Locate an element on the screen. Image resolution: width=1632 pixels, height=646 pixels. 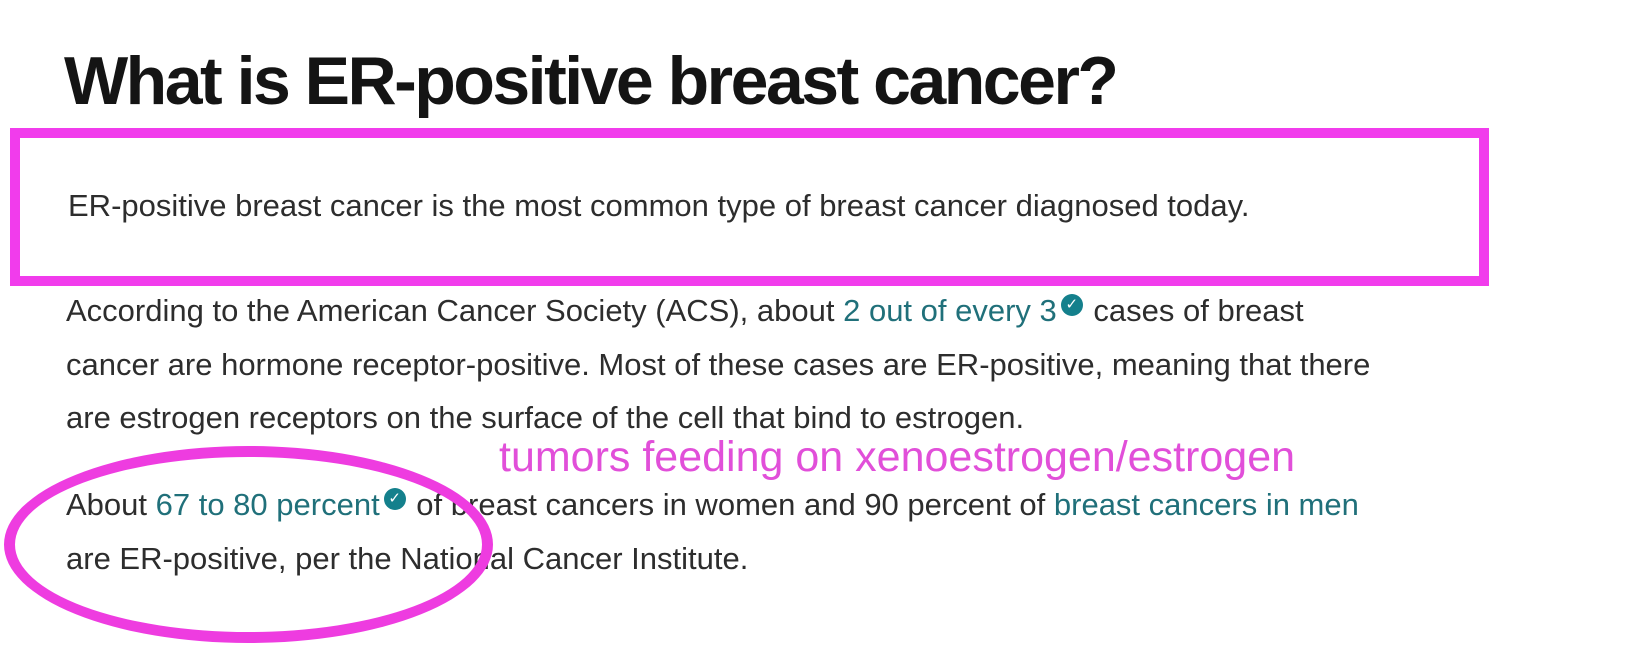
inline-source-link: 2 out of every 3 is located at coordinates (950, 310).